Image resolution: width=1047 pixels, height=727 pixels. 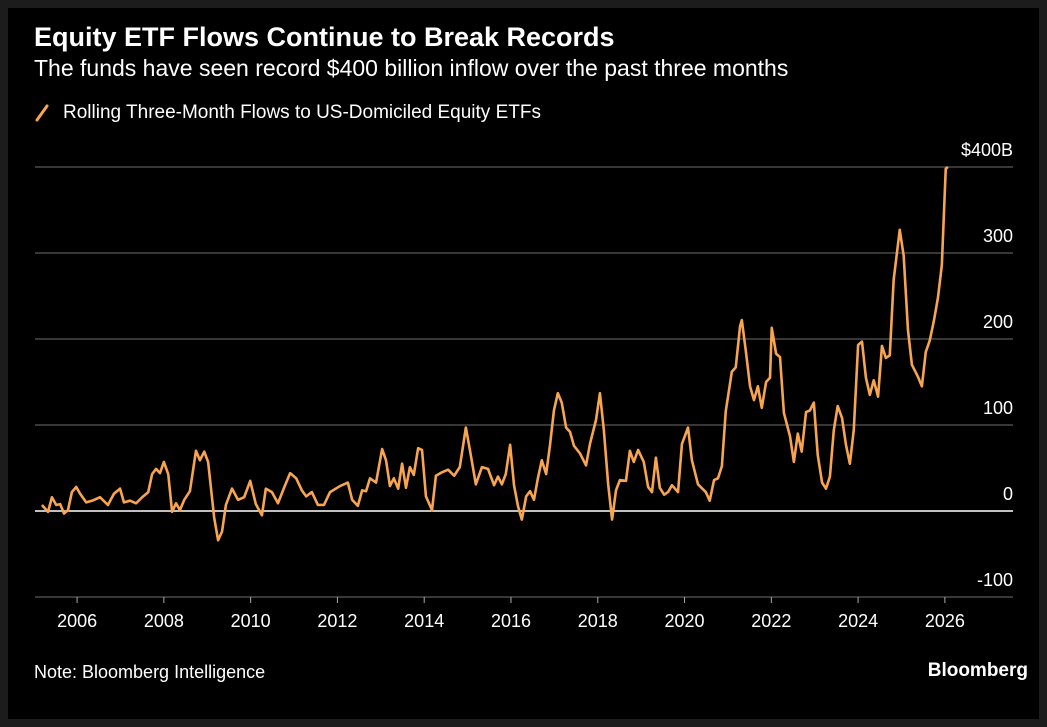 What do you see at coordinates (598, 621) in the screenshot?
I see `x-tick-label: 2018` at bounding box center [598, 621].